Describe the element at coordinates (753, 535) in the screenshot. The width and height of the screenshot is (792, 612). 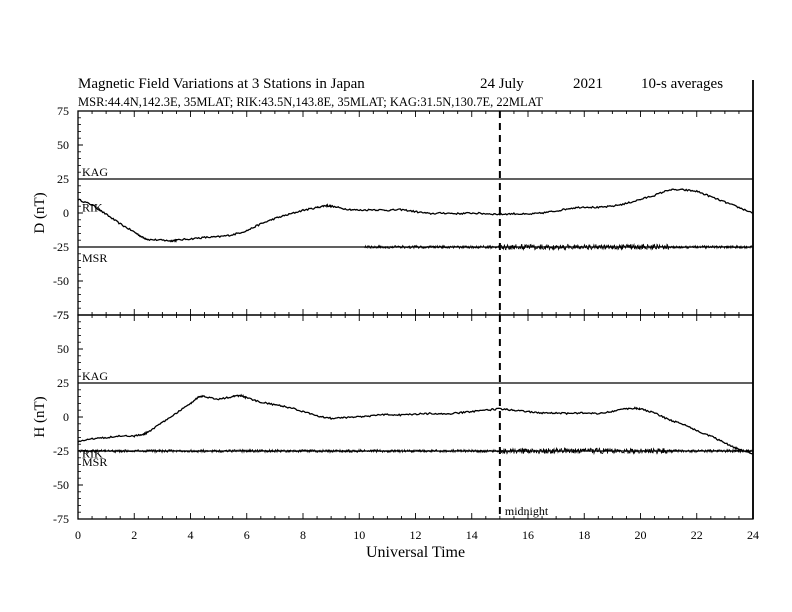
I see `x-tick-label: 24` at that location.